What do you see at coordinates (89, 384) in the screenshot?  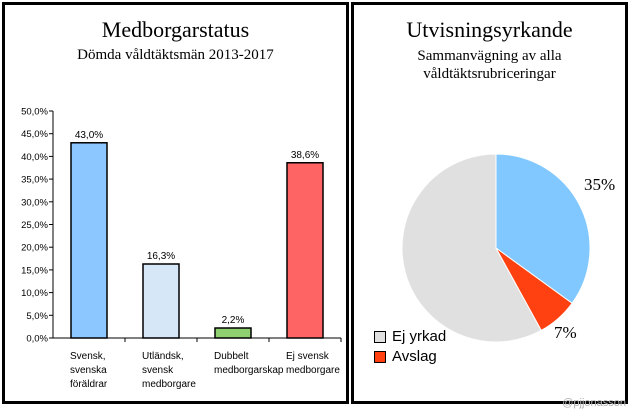 I see `category-label-line: föräldrar` at bounding box center [89, 384].